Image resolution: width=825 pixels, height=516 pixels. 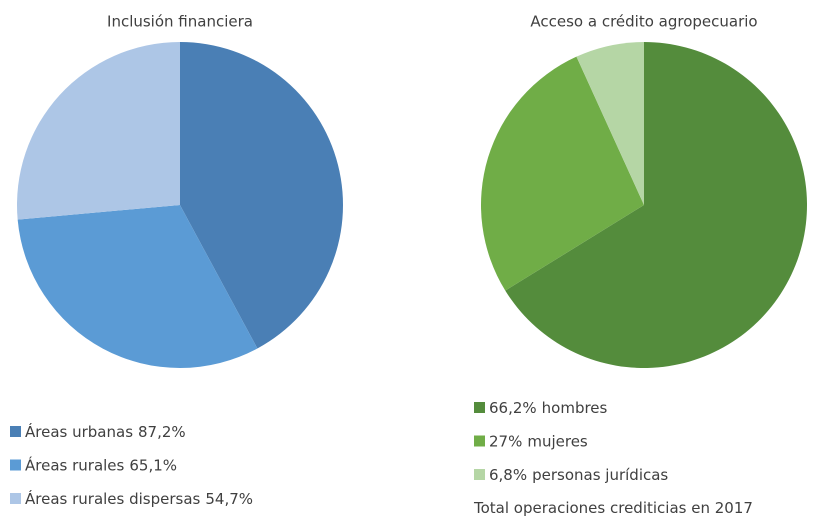 I want to click on legend-label: 6,8% personas jurídicas, so click(x=578, y=475).